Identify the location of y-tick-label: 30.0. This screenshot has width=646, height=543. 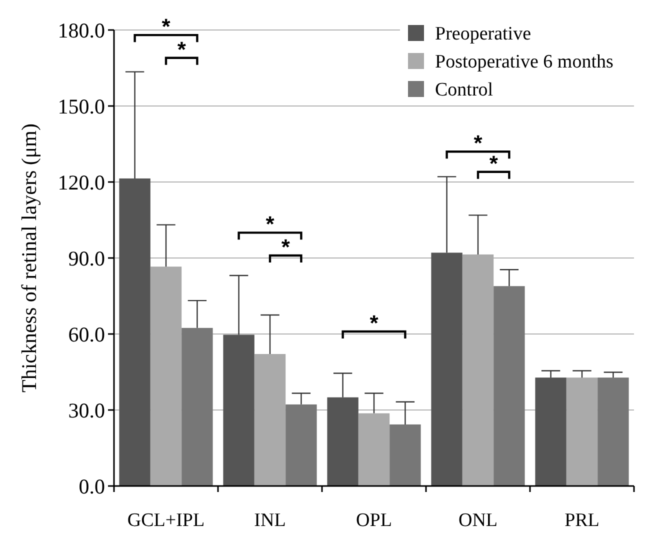
(86, 410).